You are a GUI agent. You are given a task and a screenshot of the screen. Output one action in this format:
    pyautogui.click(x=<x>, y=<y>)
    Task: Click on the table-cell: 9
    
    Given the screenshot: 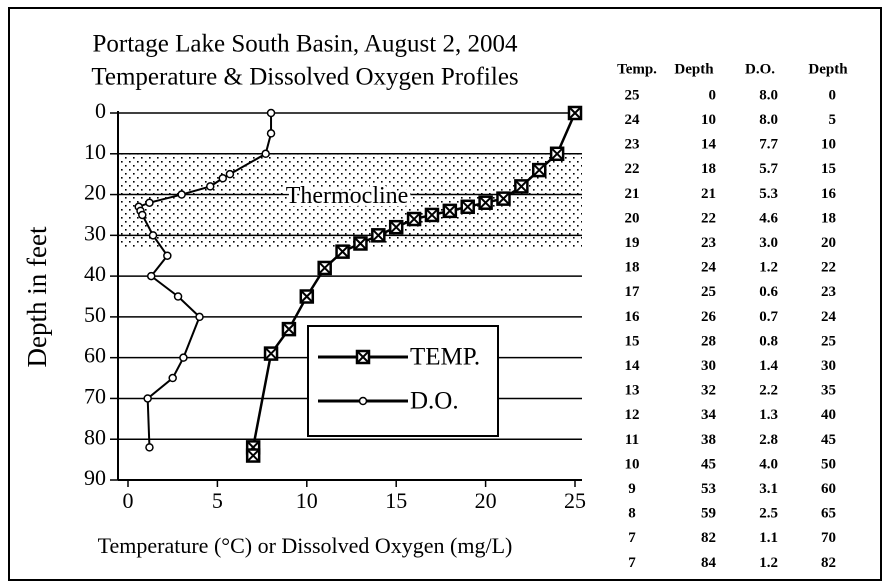 What is the action you would take?
    pyautogui.click(x=632, y=489)
    